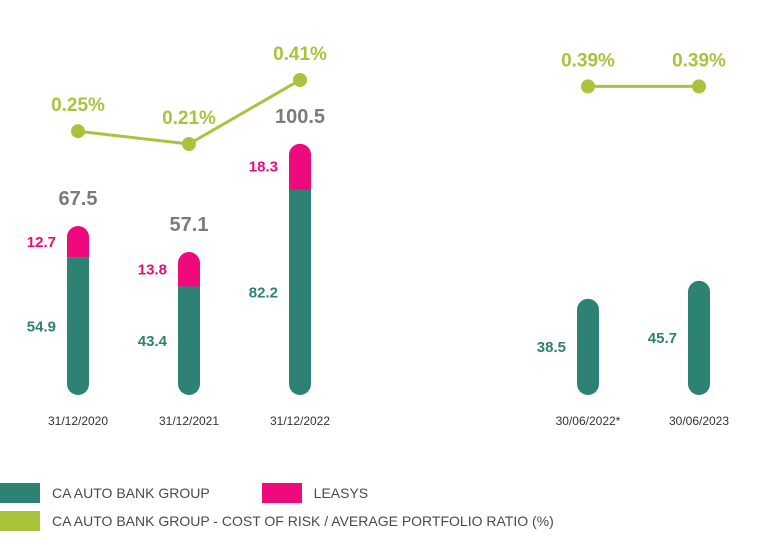 The height and width of the screenshot is (540, 778). Describe the element at coordinates (551, 347) in the screenshot. I see `label-group-3: 38.5` at that location.